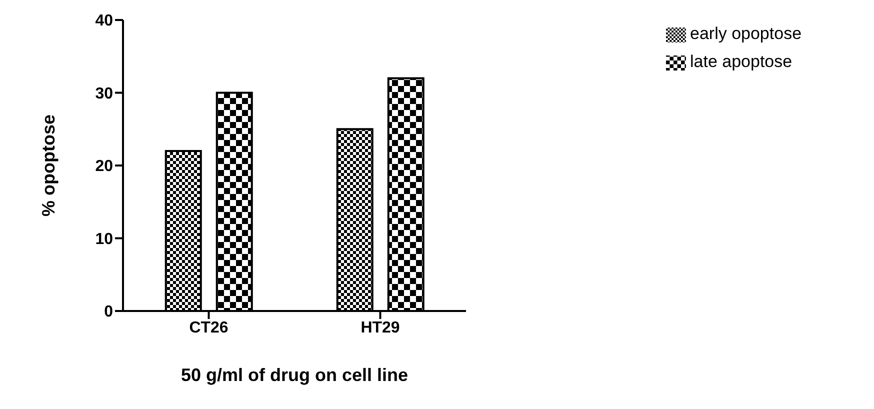 The width and height of the screenshot is (874, 409). What do you see at coordinates (741, 61) in the screenshot?
I see `legend-label: late apoptose` at bounding box center [741, 61].